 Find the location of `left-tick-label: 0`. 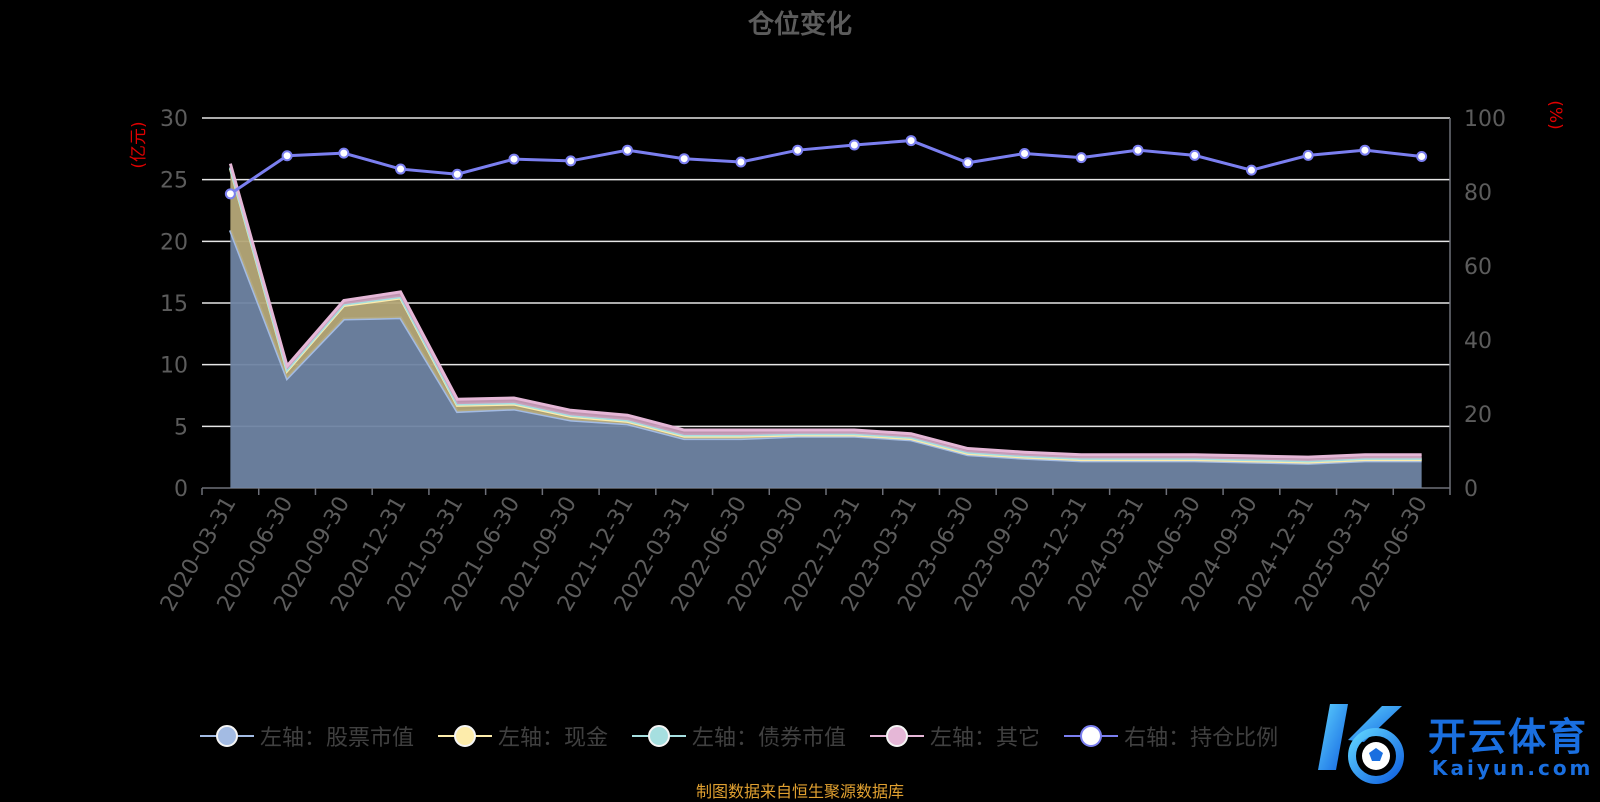

left-tick-label: 0 is located at coordinates (181, 489).